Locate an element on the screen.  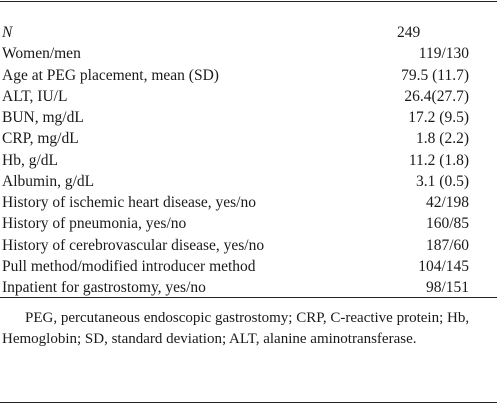
row-label: N is located at coordinates (7, 32).